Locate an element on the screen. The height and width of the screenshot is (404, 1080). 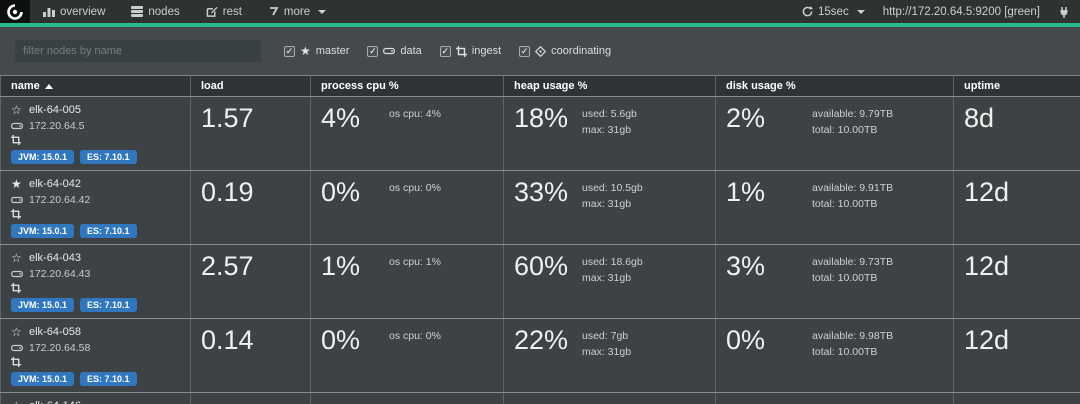
filter-row: ✓ ★ master ✓ data ✓ ingest ✓ is located at coordinates (540, 48).